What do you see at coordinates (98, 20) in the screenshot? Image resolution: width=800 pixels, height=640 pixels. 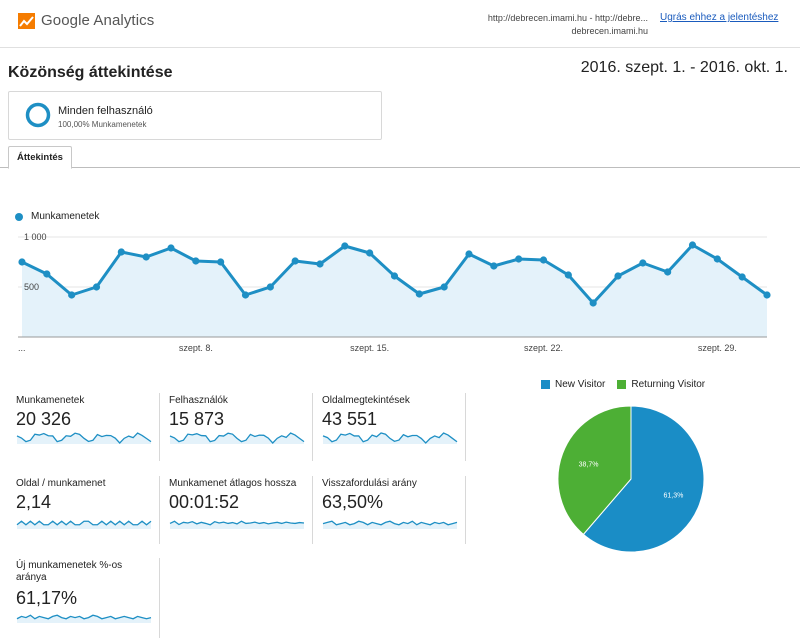 I see `logo-text: Google Analytics` at bounding box center [98, 20].